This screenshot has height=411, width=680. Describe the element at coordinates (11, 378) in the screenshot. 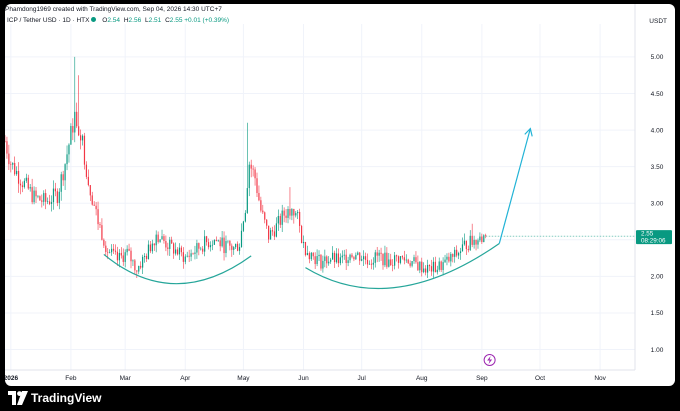

I see `x-tick-label: 2026` at that location.